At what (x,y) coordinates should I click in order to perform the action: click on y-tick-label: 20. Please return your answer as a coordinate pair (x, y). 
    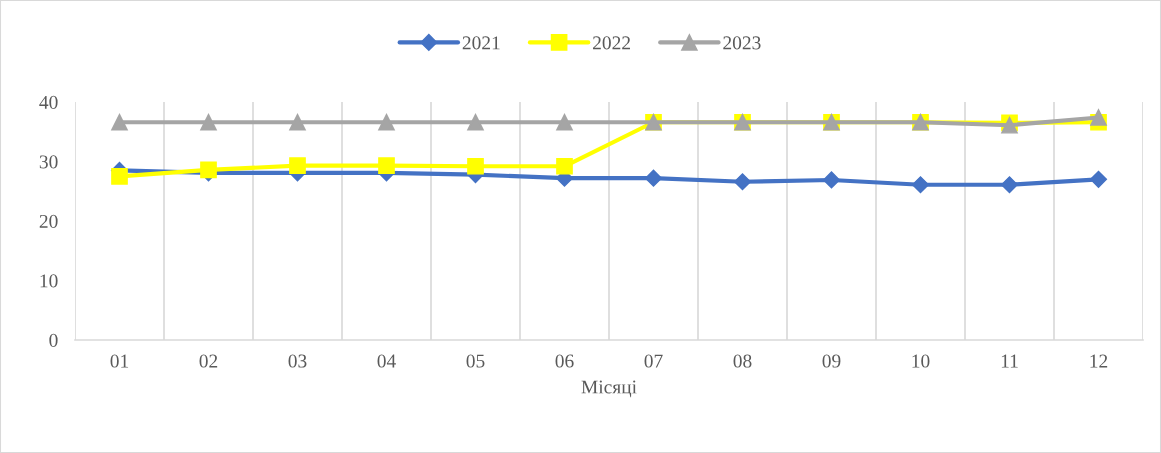
    Looking at the image, I should click on (48, 221).